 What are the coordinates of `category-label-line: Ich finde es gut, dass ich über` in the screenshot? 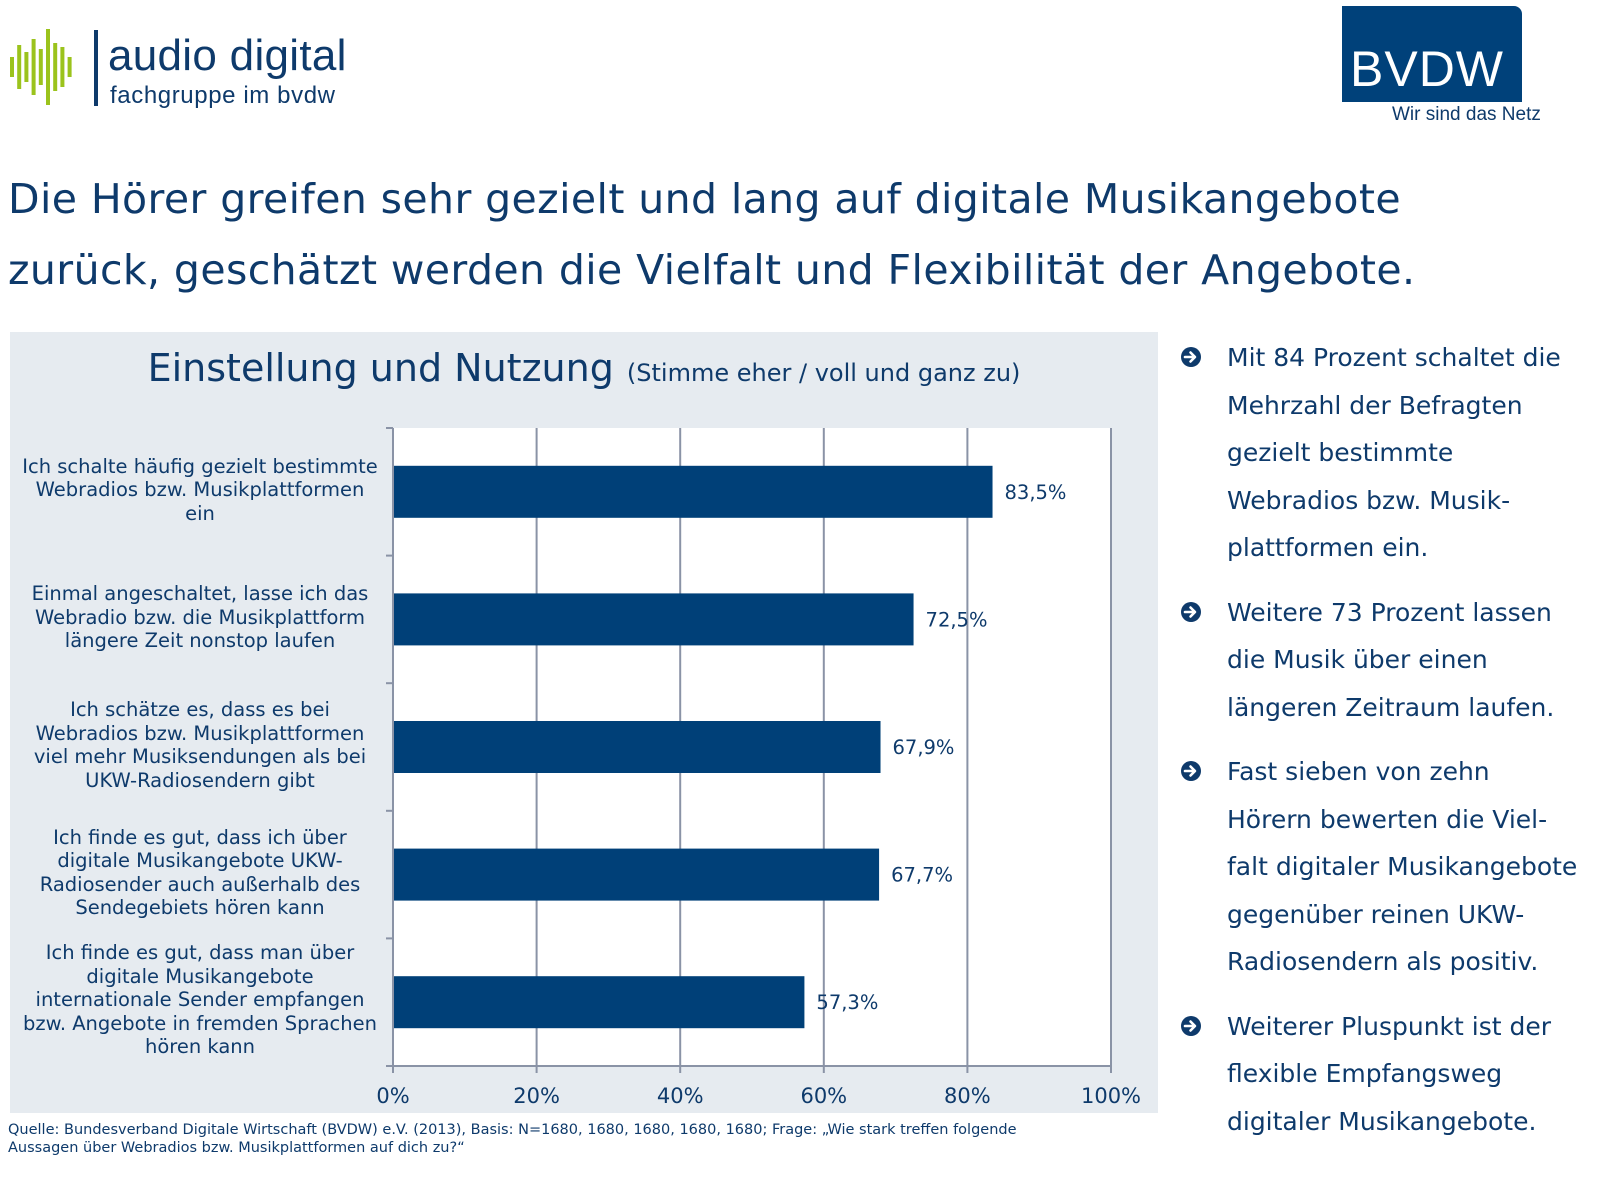 It's located at (200, 837).